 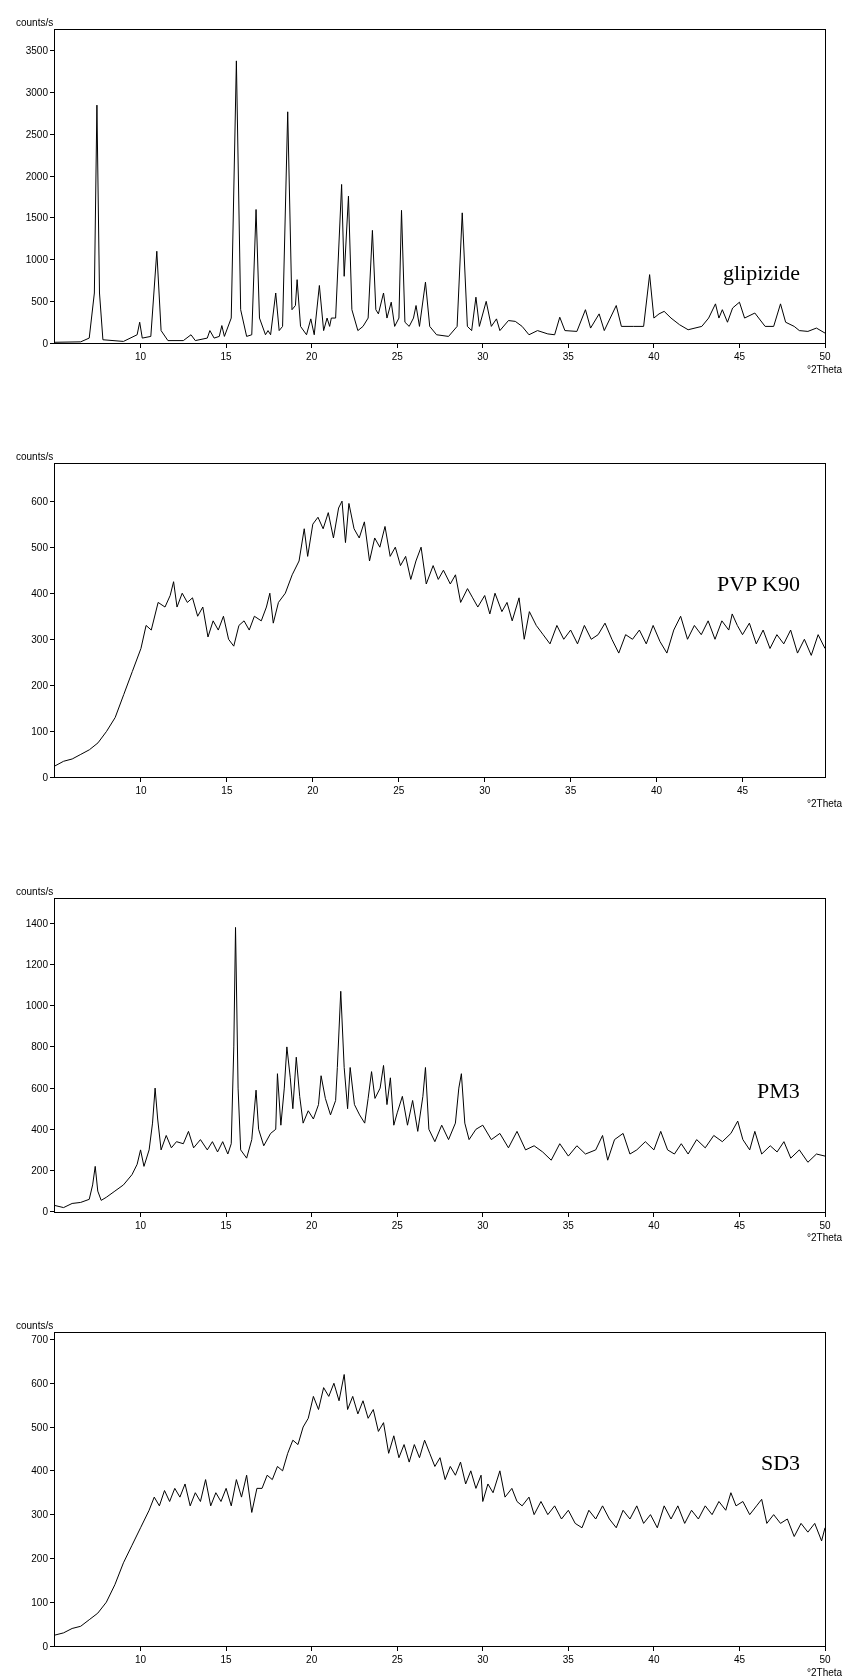 I want to click on series-label: SD3, so click(x=781, y=1462).